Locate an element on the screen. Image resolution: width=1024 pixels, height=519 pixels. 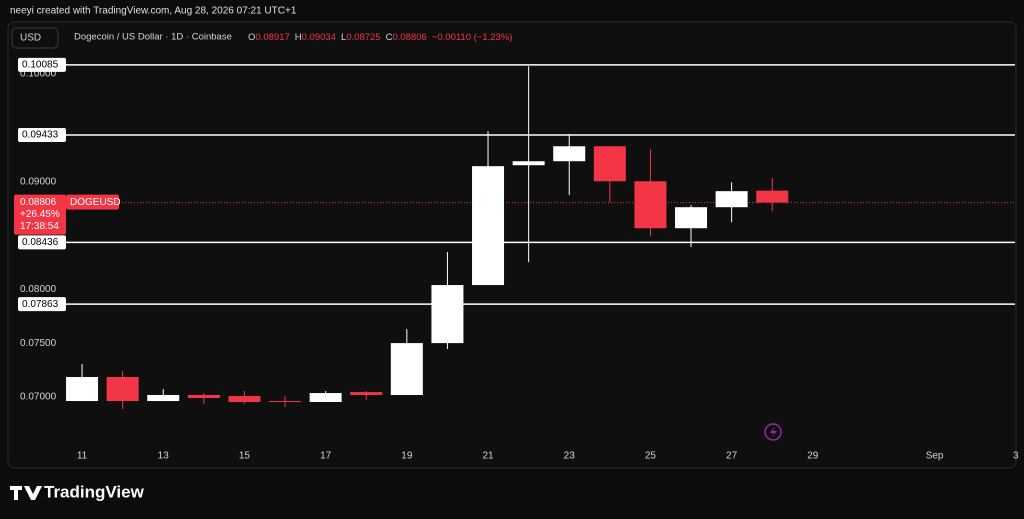
last-price-label: 0.08806 is located at coordinates (38, 202).